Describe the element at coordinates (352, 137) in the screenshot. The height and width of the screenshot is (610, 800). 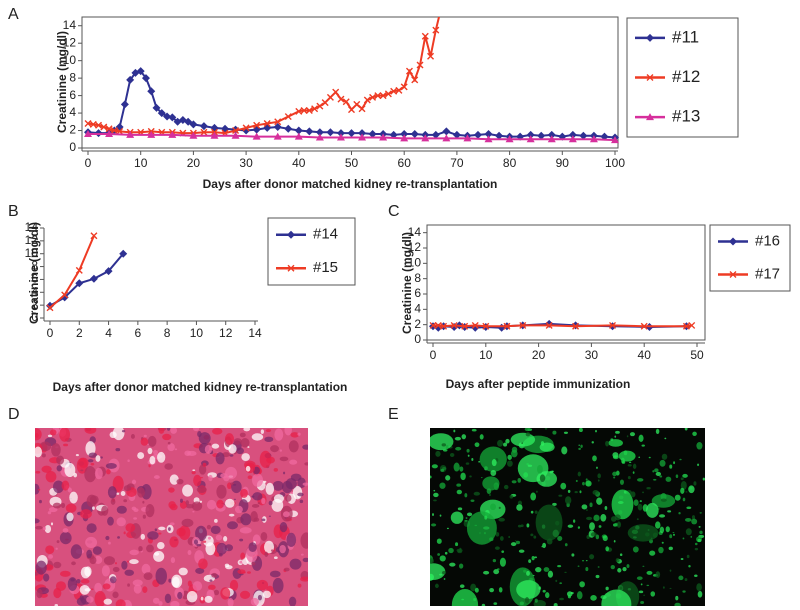
I see `series-line` at that location.